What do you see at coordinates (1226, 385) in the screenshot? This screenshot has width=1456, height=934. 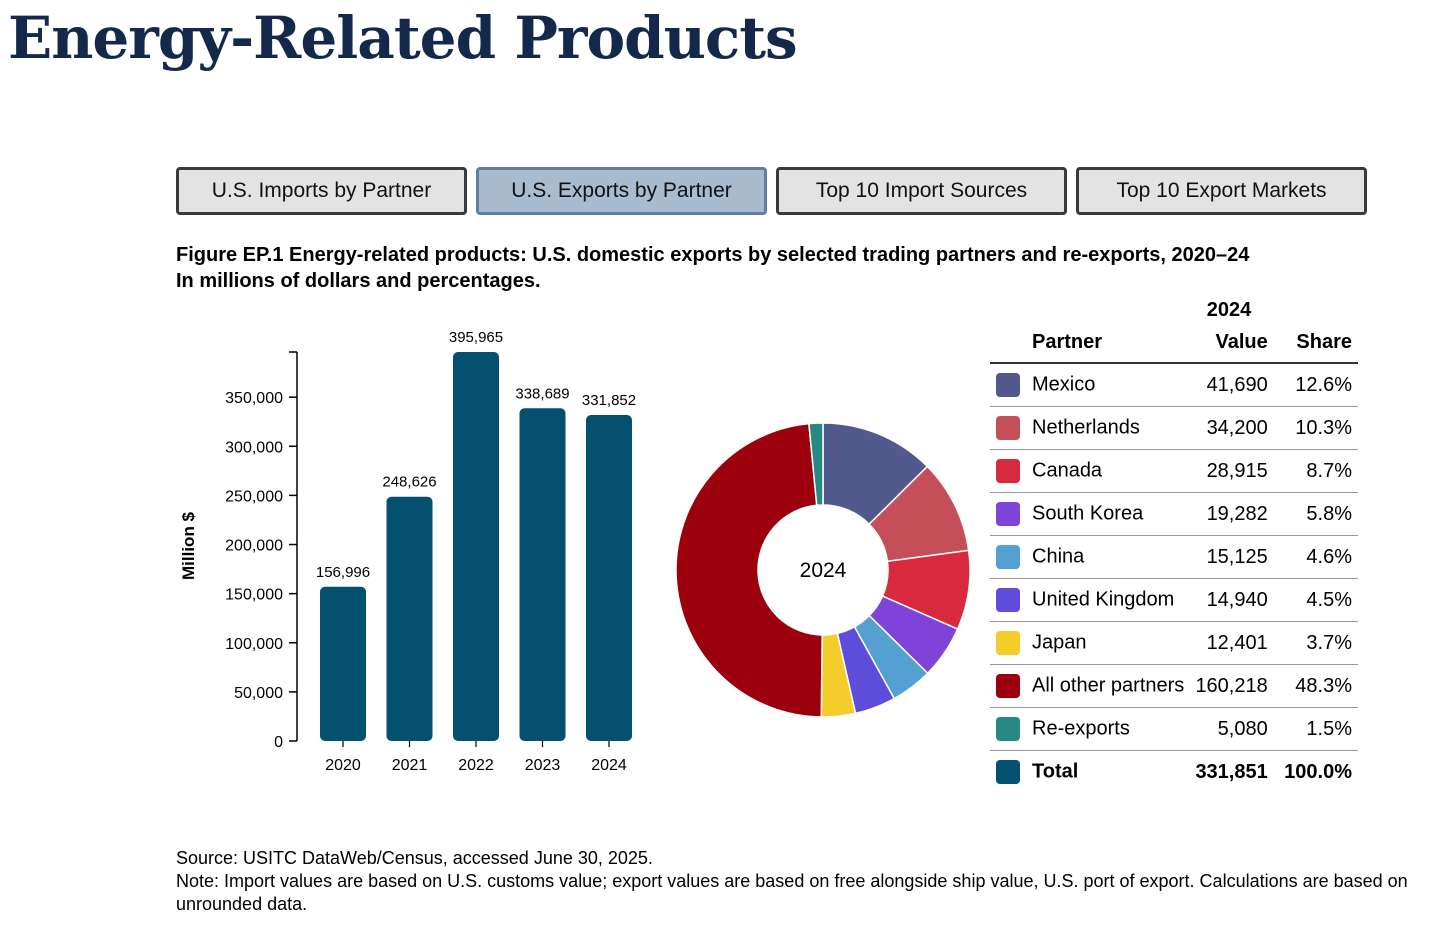 I see `value-cell: 41,690` at bounding box center [1226, 385].